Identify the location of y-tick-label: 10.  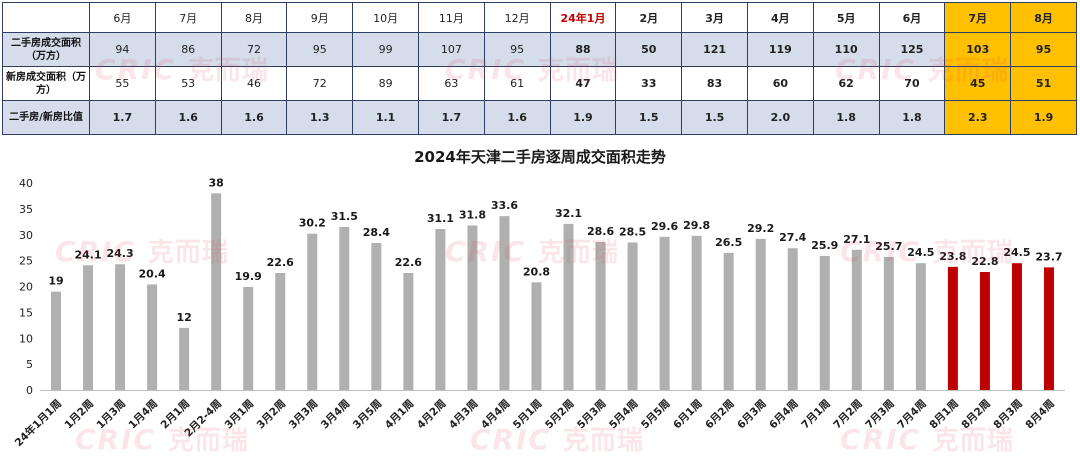
(26, 338).